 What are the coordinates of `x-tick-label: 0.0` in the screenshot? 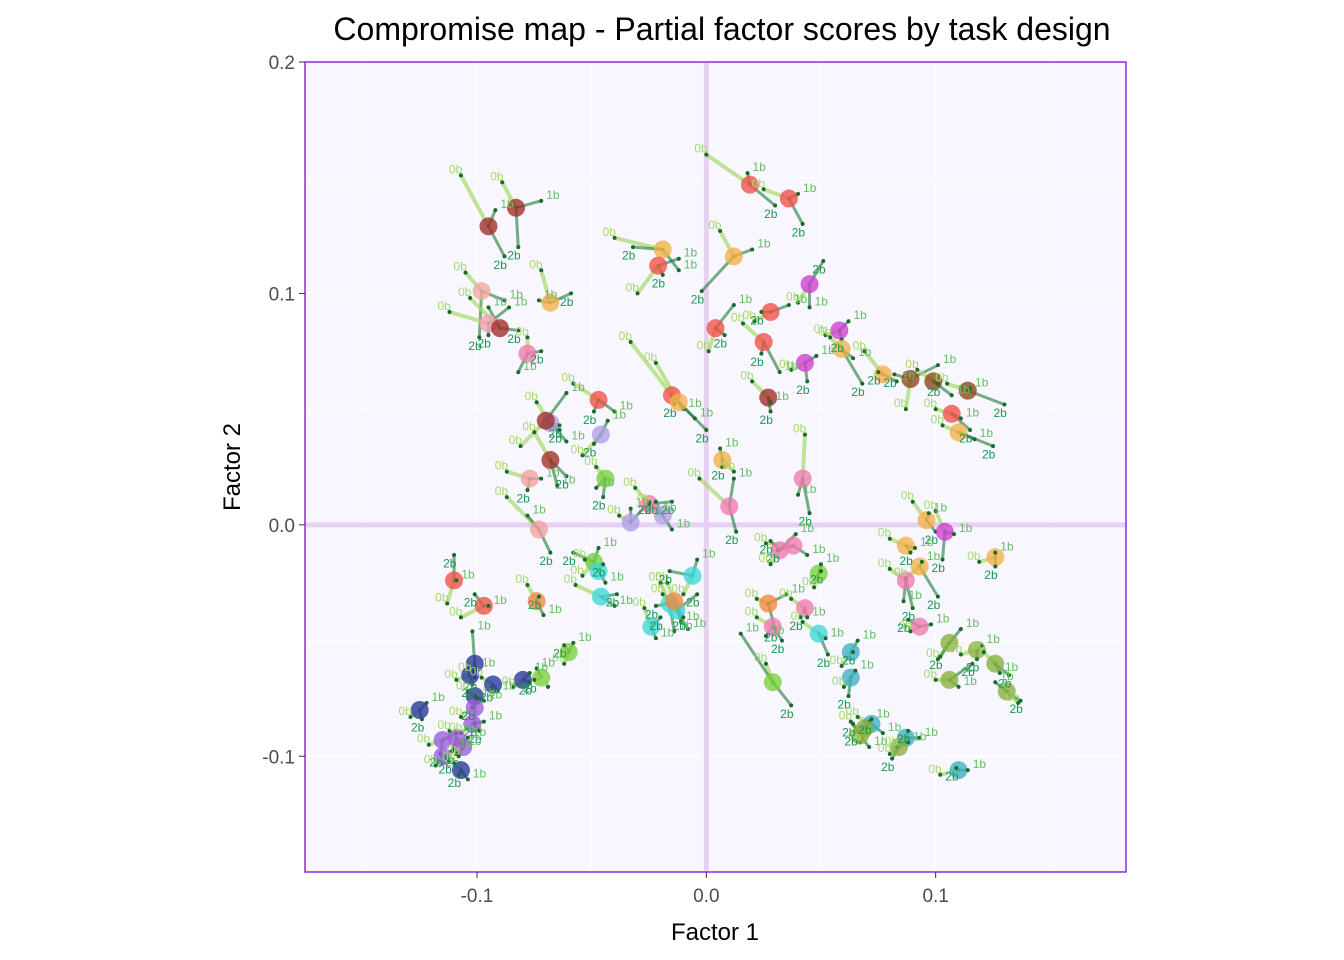 It's located at (706, 896).